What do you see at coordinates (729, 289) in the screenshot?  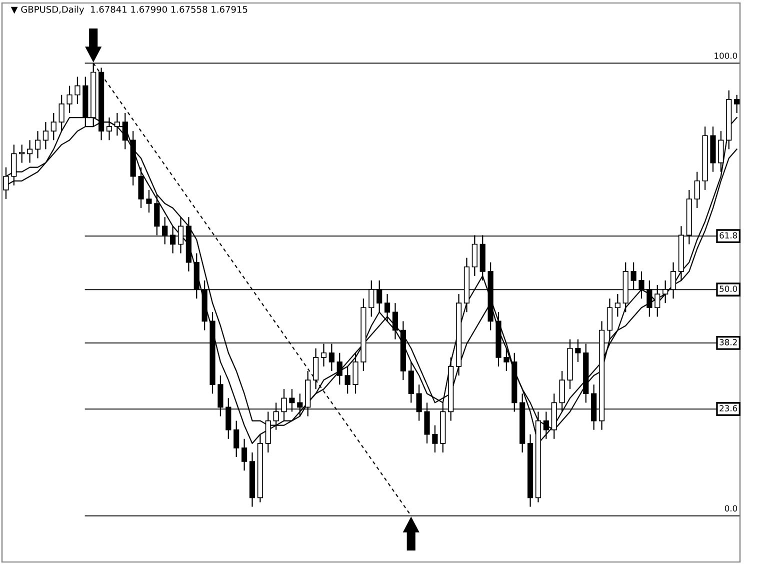 I see `ref-line-label: 50.0` at bounding box center [729, 289].